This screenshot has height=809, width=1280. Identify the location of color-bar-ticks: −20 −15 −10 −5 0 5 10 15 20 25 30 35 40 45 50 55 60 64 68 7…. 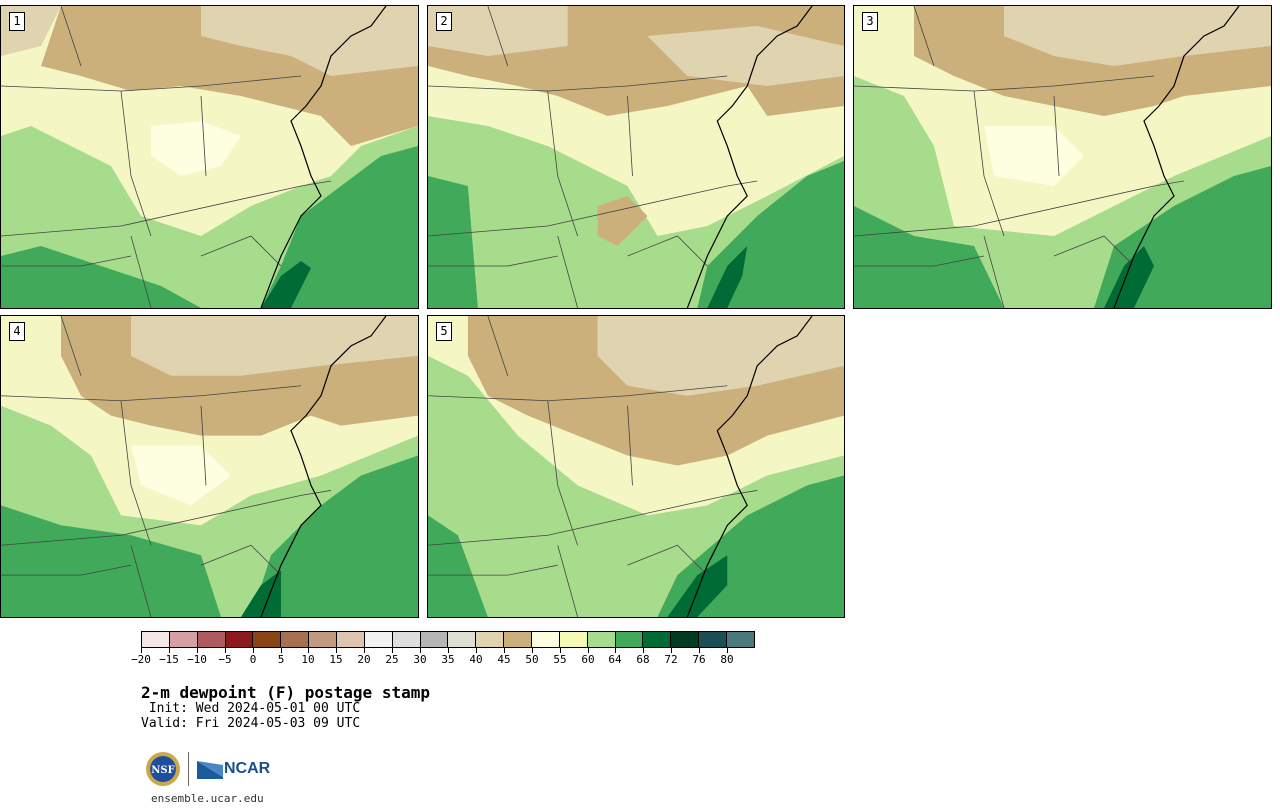
(443, 658).